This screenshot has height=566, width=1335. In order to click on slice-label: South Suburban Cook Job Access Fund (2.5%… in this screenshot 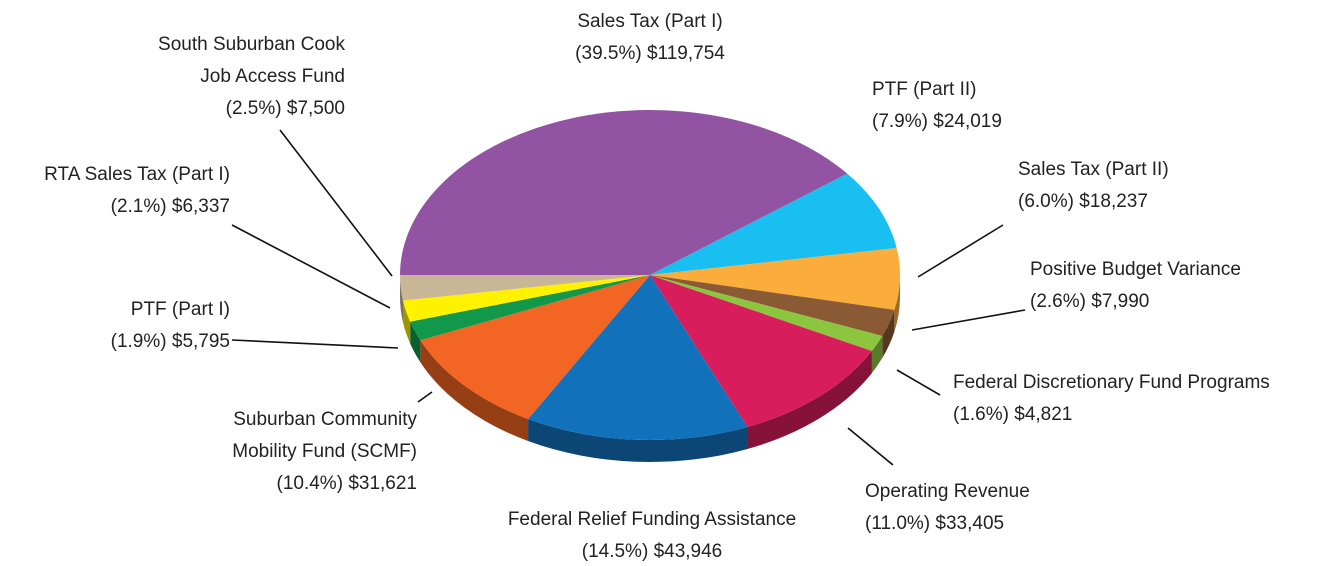, I will do `click(235, 77)`.